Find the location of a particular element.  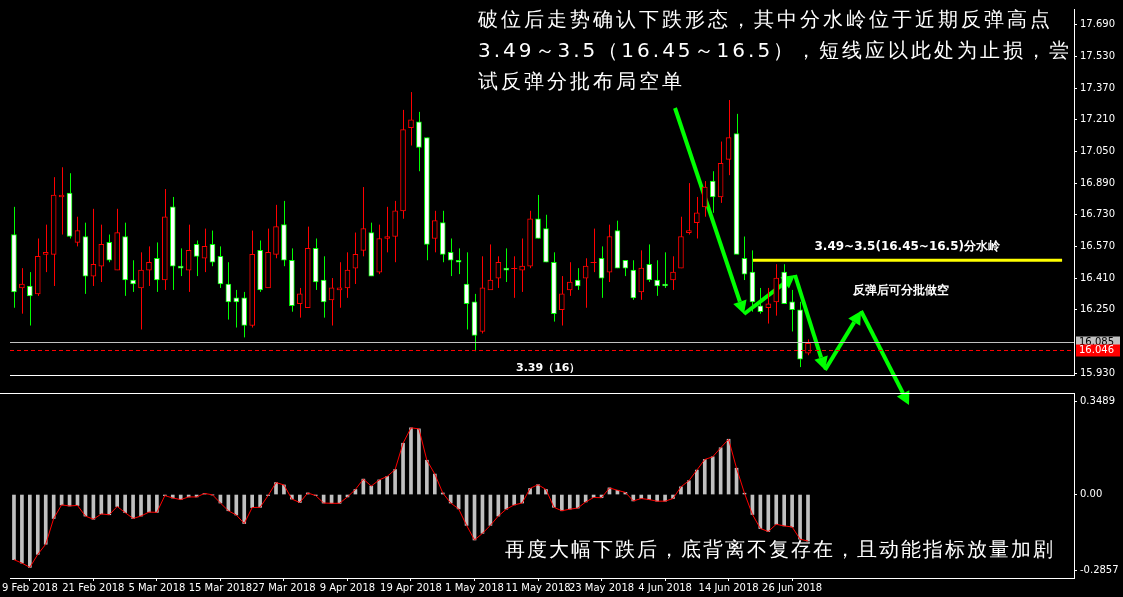

y-tick-label: 17.690 is located at coordinates (1097, 24).